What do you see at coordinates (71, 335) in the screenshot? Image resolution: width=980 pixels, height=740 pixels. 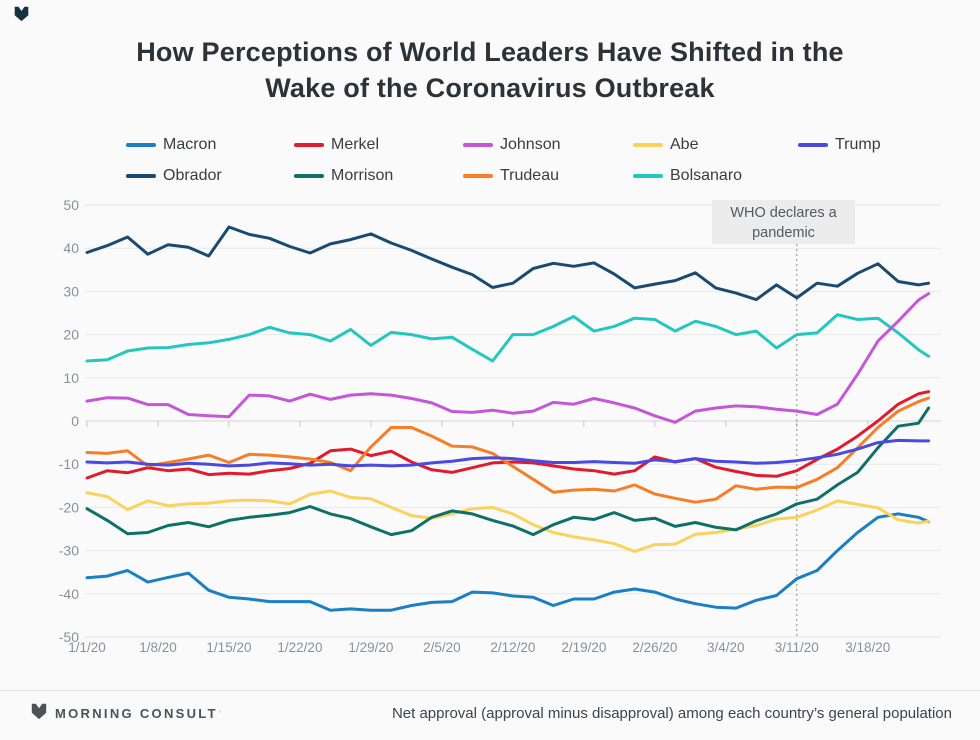 I see `y-axis-label: 20` at bounding box center [71, 335].